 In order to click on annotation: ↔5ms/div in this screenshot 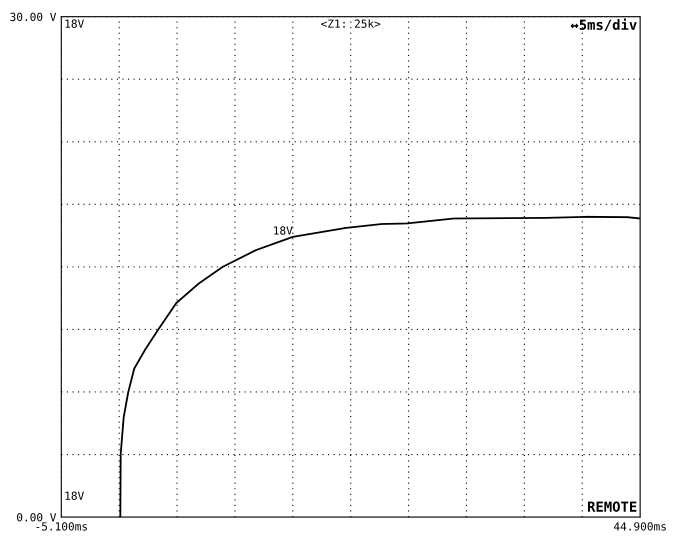, I will do `click(603, 25)`.